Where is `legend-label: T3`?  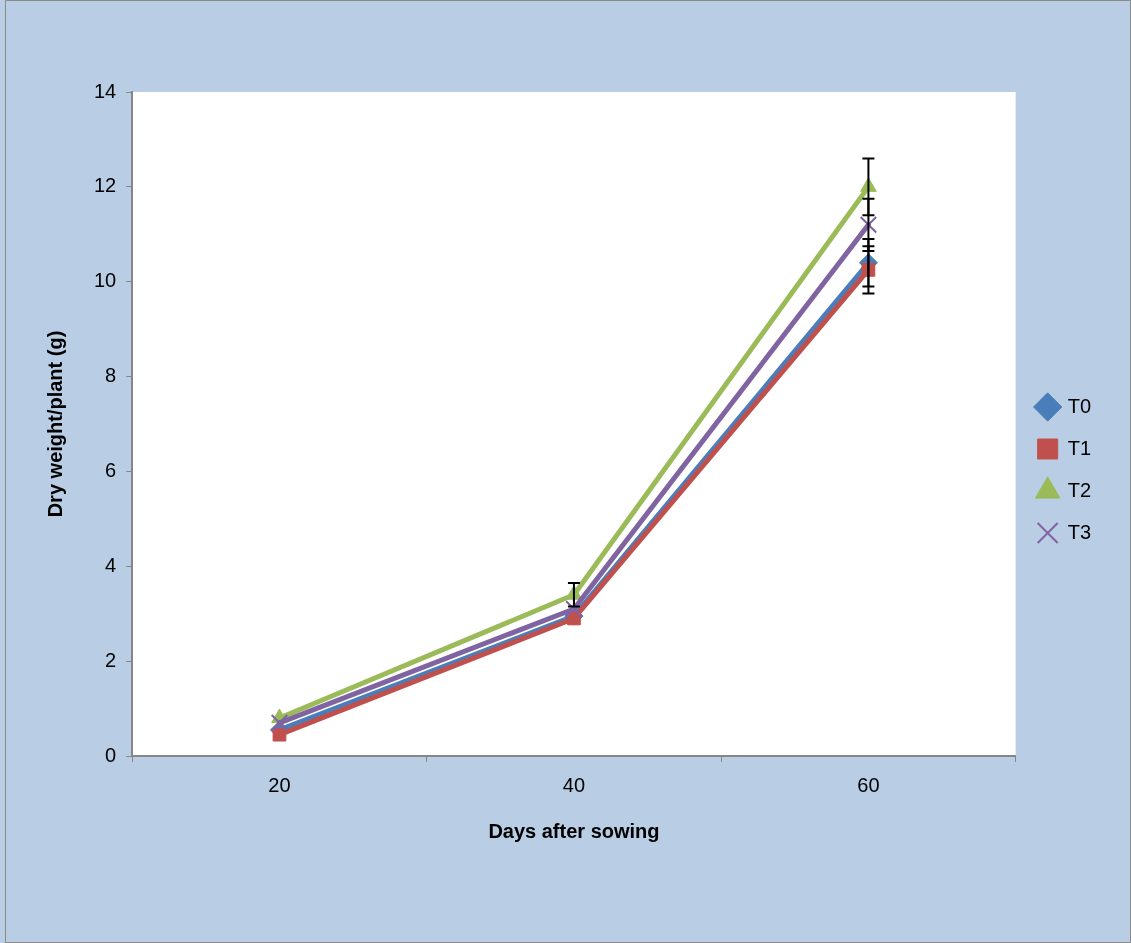 legend-label: T3 is located at coordinates (1079, 531).